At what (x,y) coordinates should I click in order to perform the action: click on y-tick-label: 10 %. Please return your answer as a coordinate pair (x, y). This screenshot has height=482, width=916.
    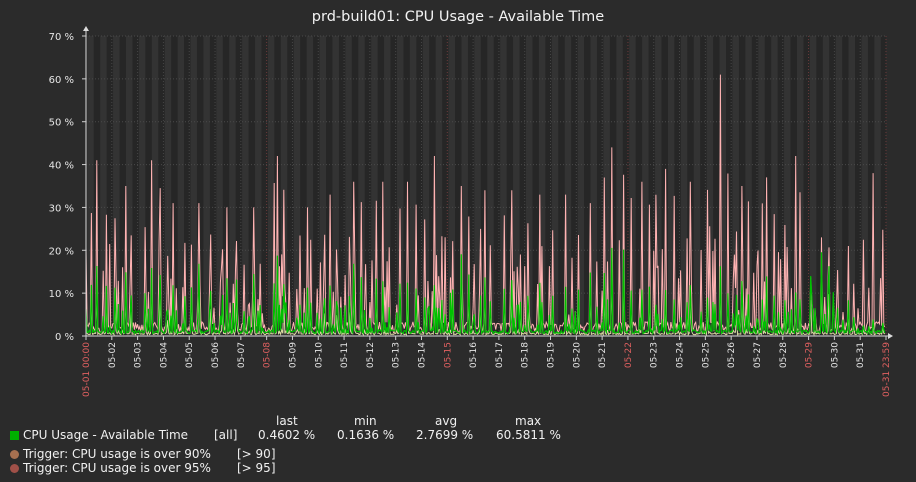
    Looking at the image, I should click on (61, 294).